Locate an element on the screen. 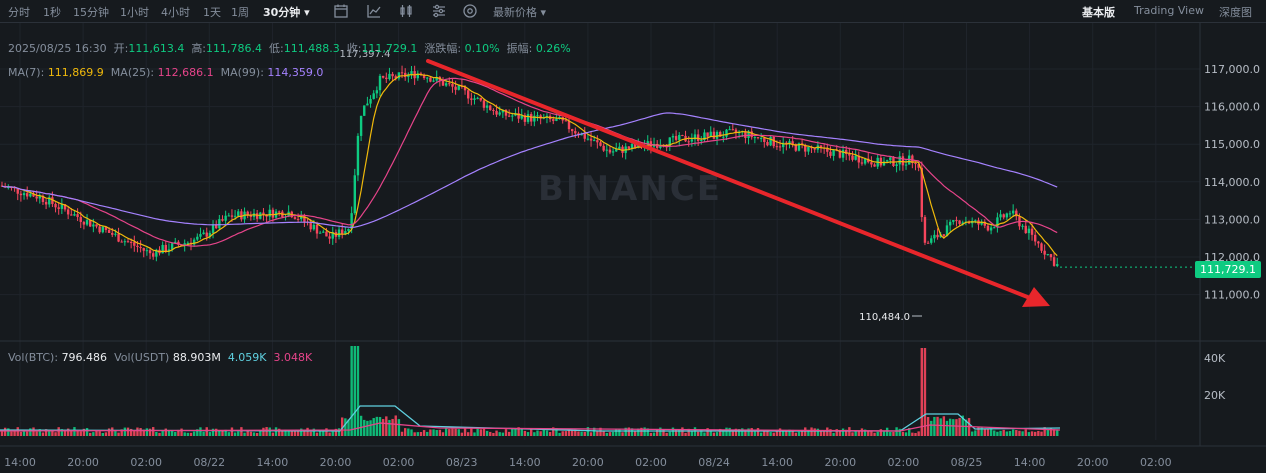 The height and width of the screenshot is (473, 1266). interval-1h: 1小时 is located at coordinates (134, 12).